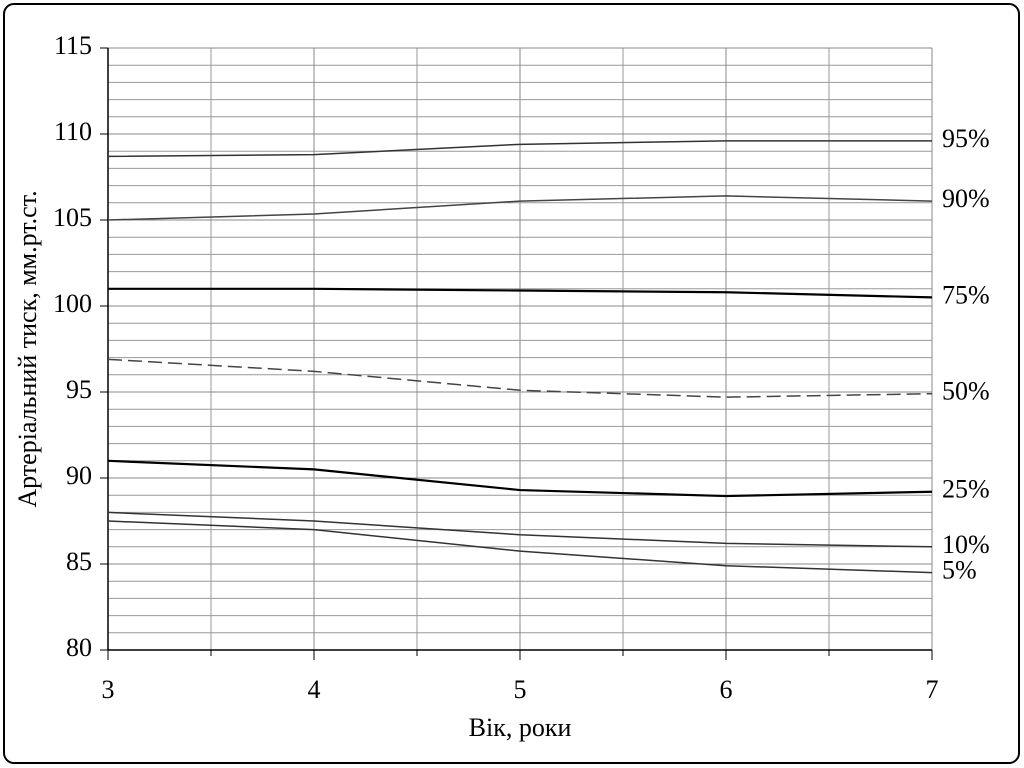 Image resolution: width=1024 pixels, height=768 pixels. I want to click on x-tick-label: 4, so click(314, 689).